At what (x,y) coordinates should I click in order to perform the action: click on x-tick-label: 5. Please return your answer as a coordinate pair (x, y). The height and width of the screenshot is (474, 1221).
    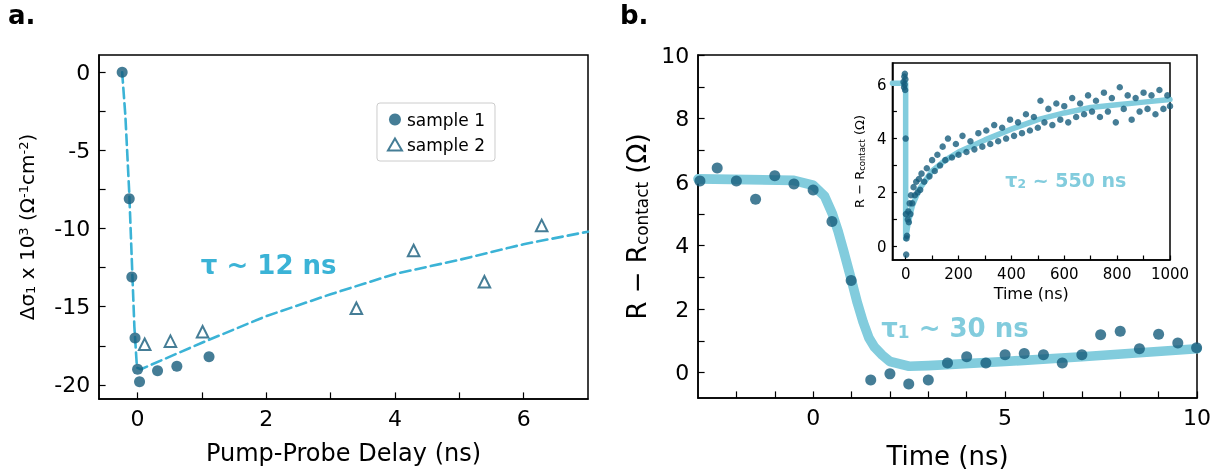
    Looking at the image, I should click on (1005, 418).